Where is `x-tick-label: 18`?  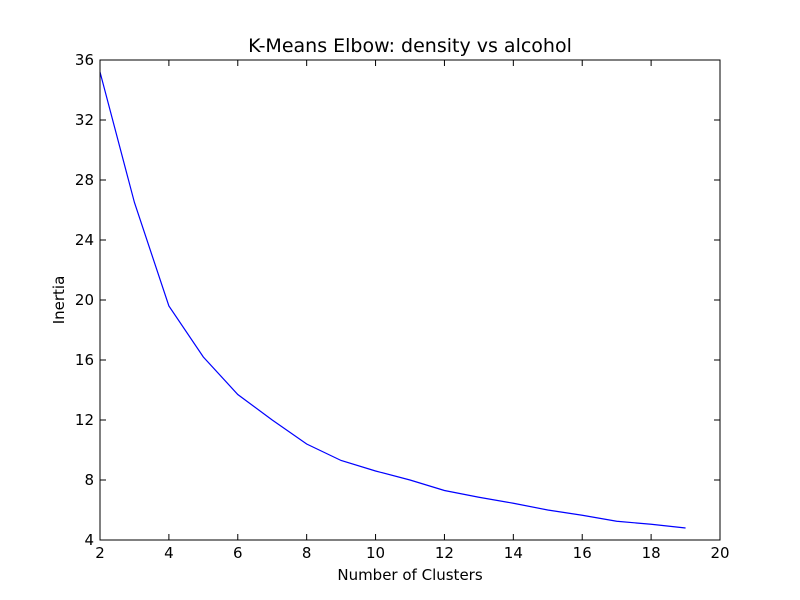 x-tick-label: 18 is located at coordinates (651, 553).